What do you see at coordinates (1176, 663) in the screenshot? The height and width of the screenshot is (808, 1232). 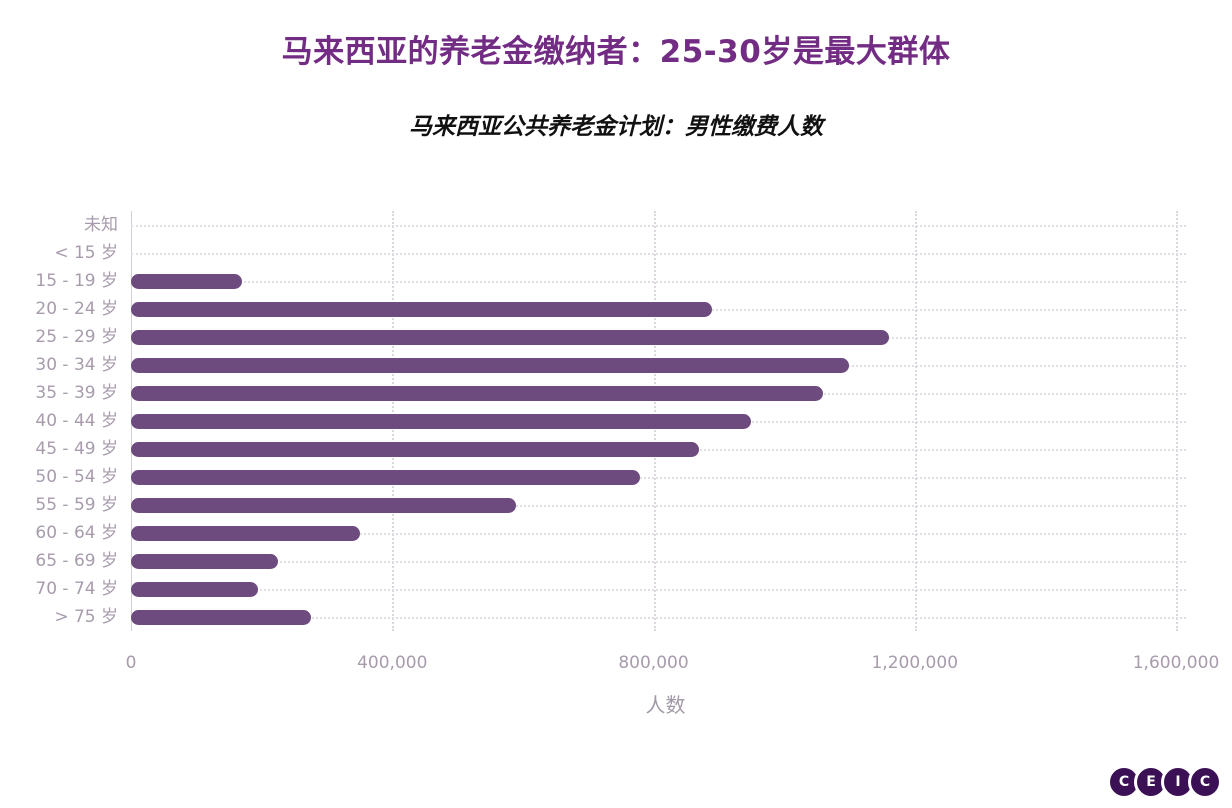 I see `x-tick-label: 1,600,000` at bounding box center [1176, 663].